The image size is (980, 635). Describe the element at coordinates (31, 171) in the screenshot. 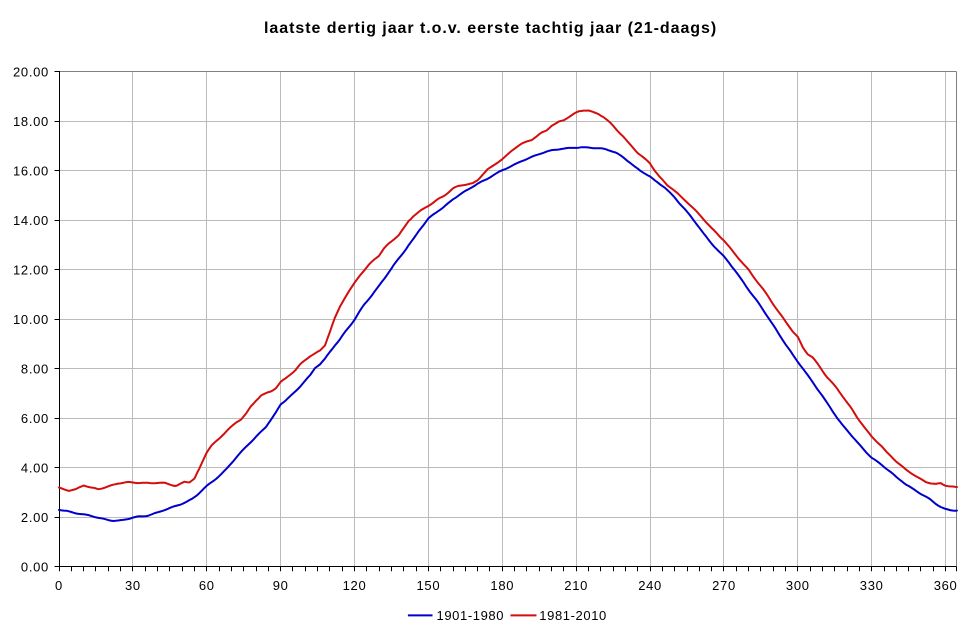

I see `svg-text: 16.00` at that location.